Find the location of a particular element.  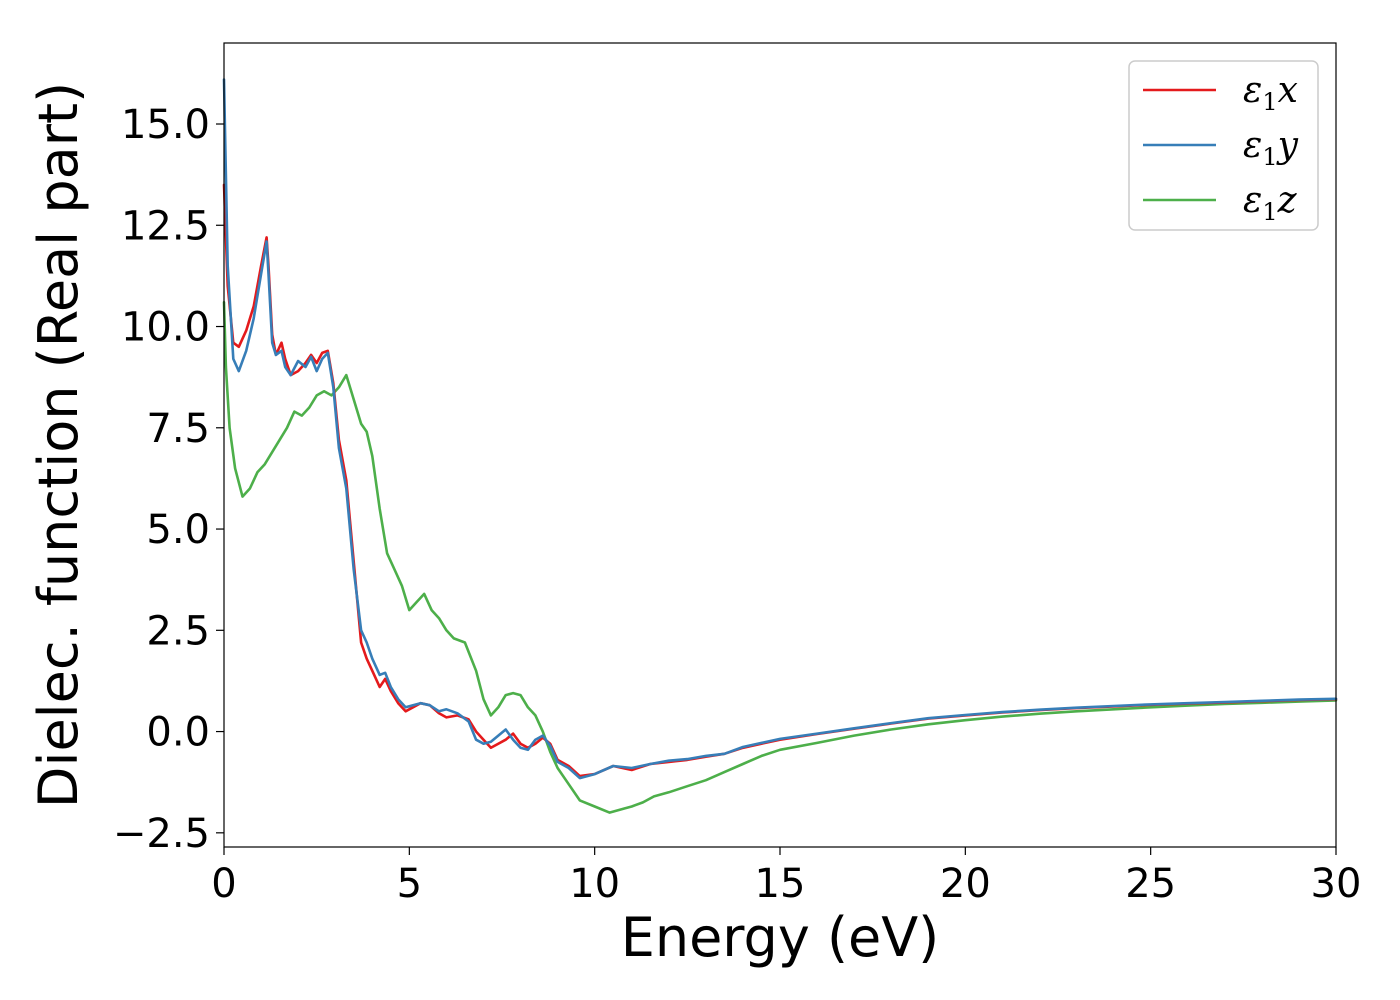

y-tick-label: 12.5 is located at coordinates (165, 226).